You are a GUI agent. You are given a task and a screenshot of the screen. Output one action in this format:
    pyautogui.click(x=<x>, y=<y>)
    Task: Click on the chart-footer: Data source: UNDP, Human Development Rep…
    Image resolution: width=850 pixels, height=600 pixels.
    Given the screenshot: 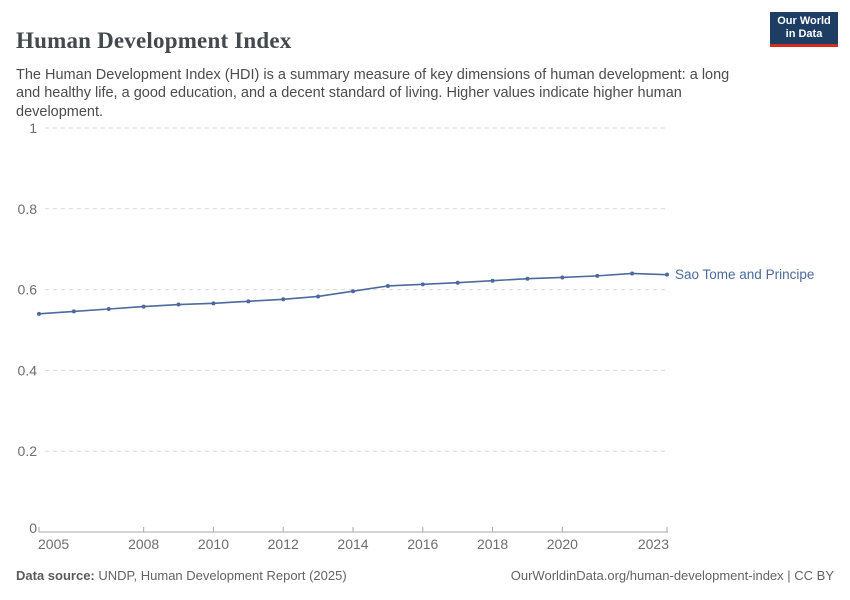 What is the action you would take?
    pyautogui.click(x=425, y=575)
    